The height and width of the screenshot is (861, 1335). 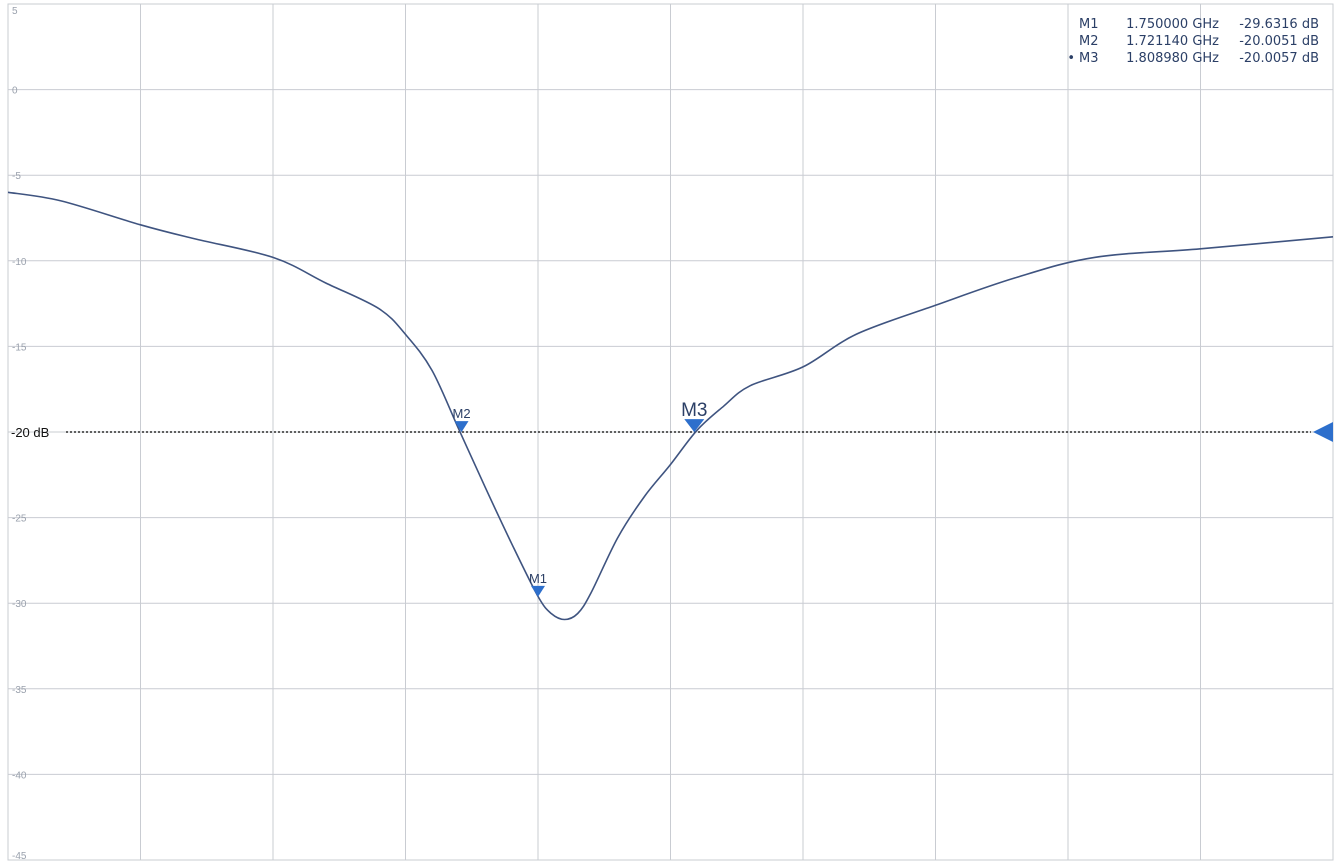 I want to click on y-tick-label: -45, so click(x=19, y=856).